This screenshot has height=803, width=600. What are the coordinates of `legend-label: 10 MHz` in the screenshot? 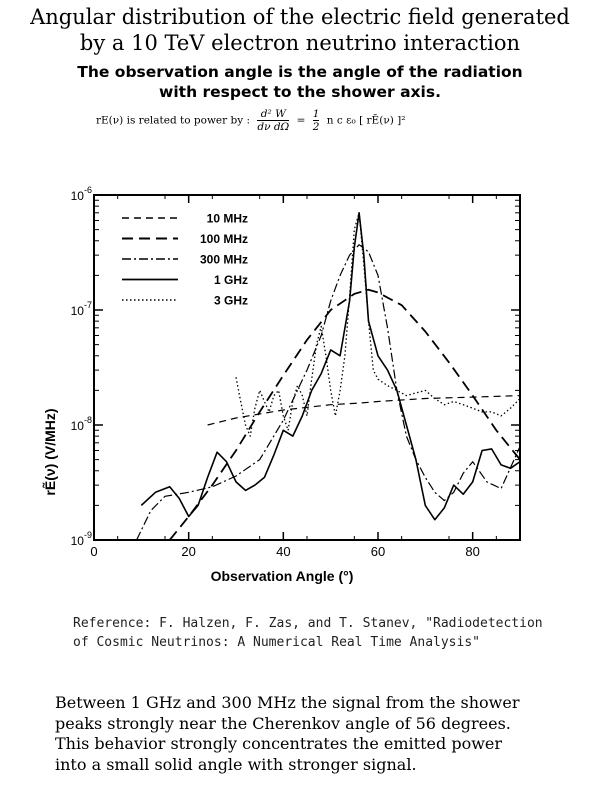 It's located at (227, 219).